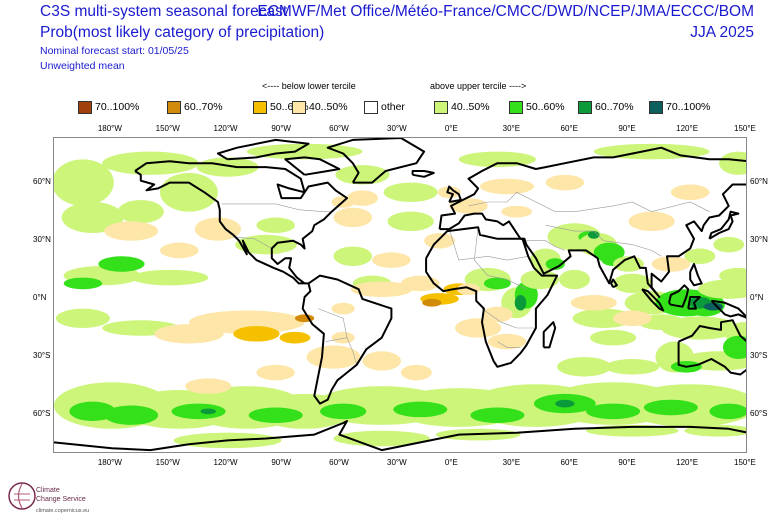 Image resolution: width=772 pixels, height=521 pixels. What do you see at coordinates (263, 149) in the screenshot?
I see `coastline-arctic-islands` at bounding box center [263, 149].